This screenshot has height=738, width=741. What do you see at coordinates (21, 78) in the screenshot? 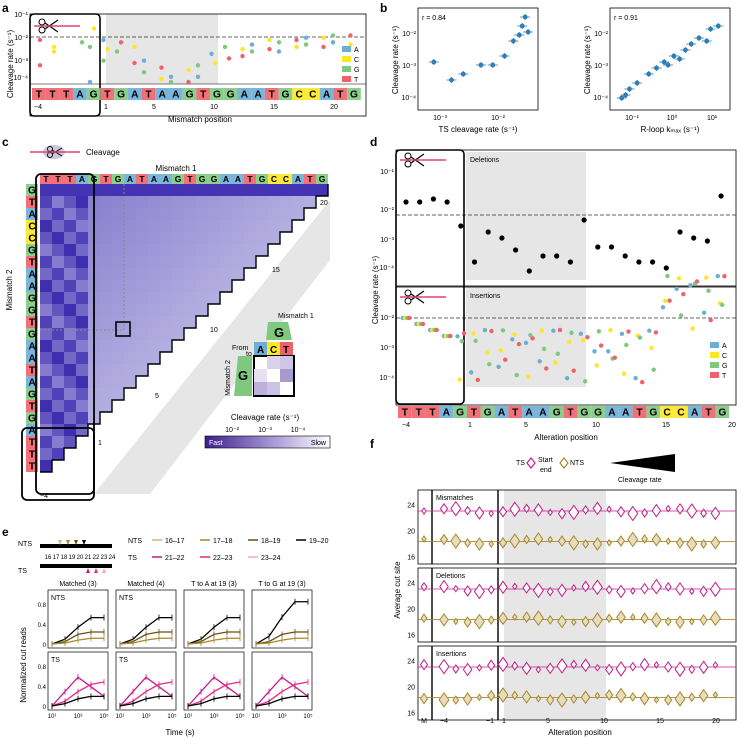
I see `panel-a-ytick: 10⁻⁴` at bounding box center [21, 78].